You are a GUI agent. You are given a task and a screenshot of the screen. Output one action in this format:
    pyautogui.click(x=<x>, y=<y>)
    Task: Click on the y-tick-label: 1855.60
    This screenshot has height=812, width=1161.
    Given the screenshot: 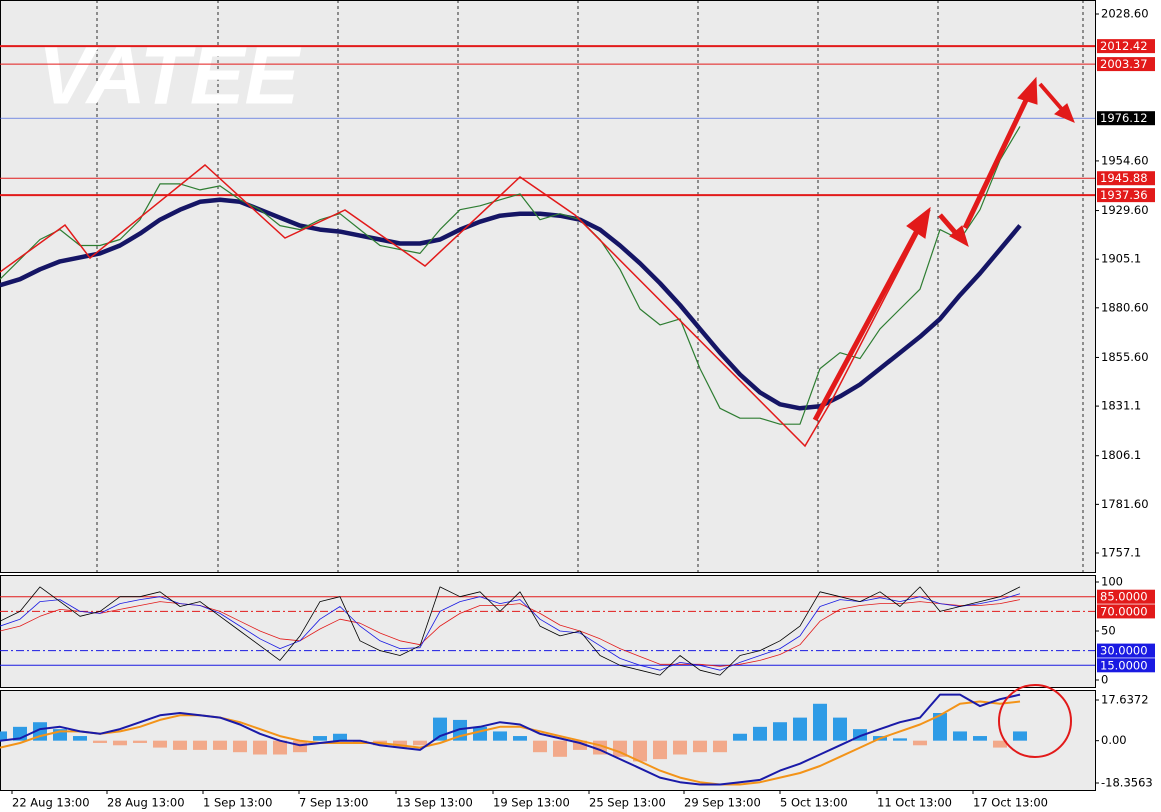 What is the action you would take?
    pyautogui.click(x=1125, y=357)
    